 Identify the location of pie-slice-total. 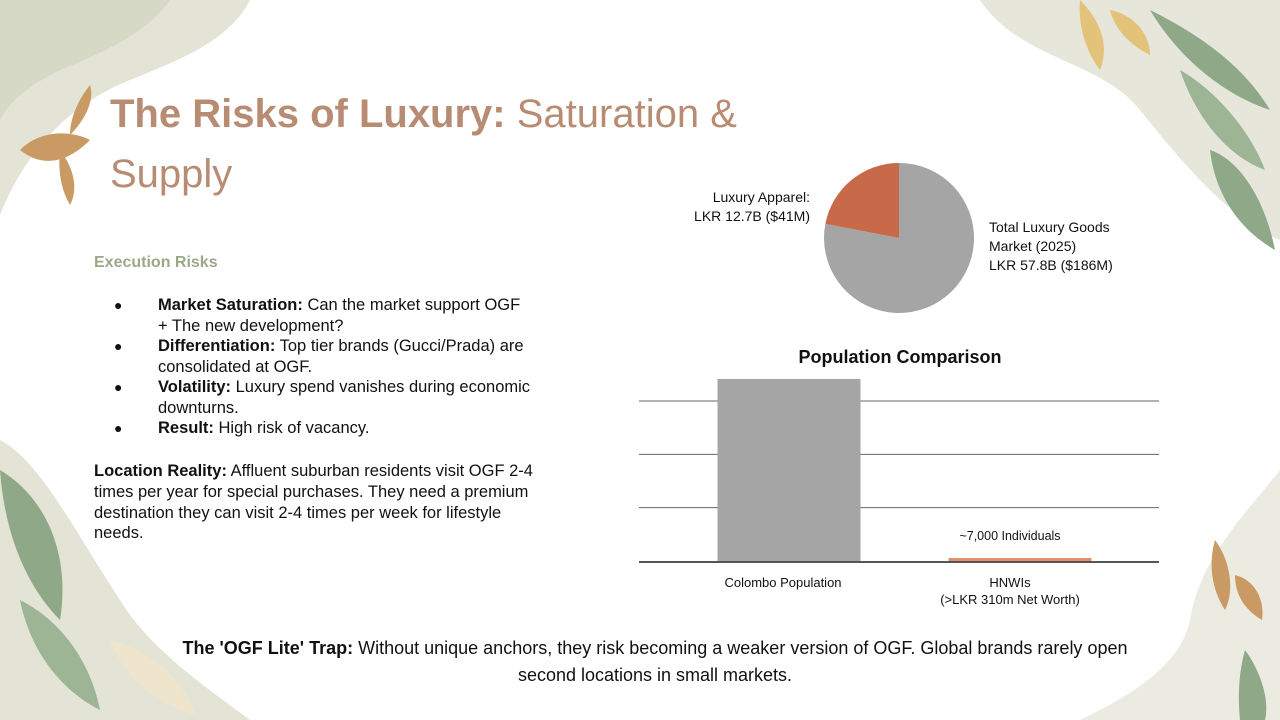
(899, 238).